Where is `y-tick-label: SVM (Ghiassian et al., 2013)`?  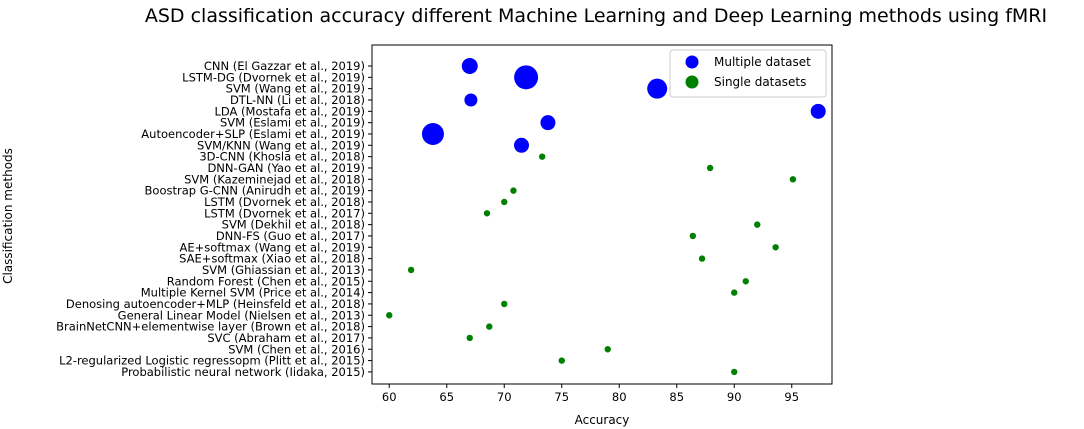 y-tick-label: SVM (Ghiassian et al., 2013) is located at coordinates (283, 270).